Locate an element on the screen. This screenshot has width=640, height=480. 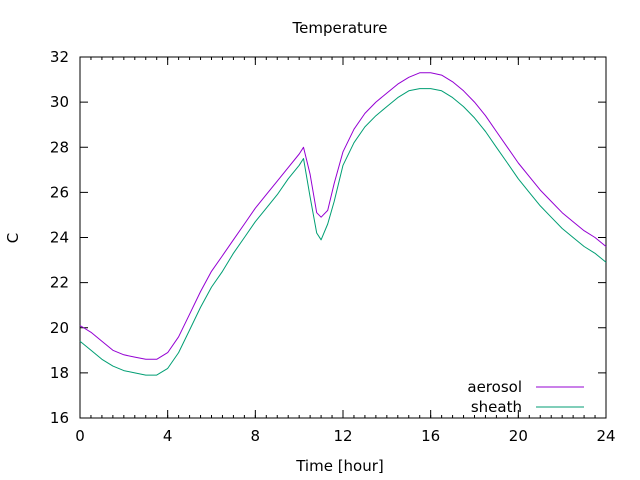
y-tick-label: 20 is located at coordinates (59, 328).